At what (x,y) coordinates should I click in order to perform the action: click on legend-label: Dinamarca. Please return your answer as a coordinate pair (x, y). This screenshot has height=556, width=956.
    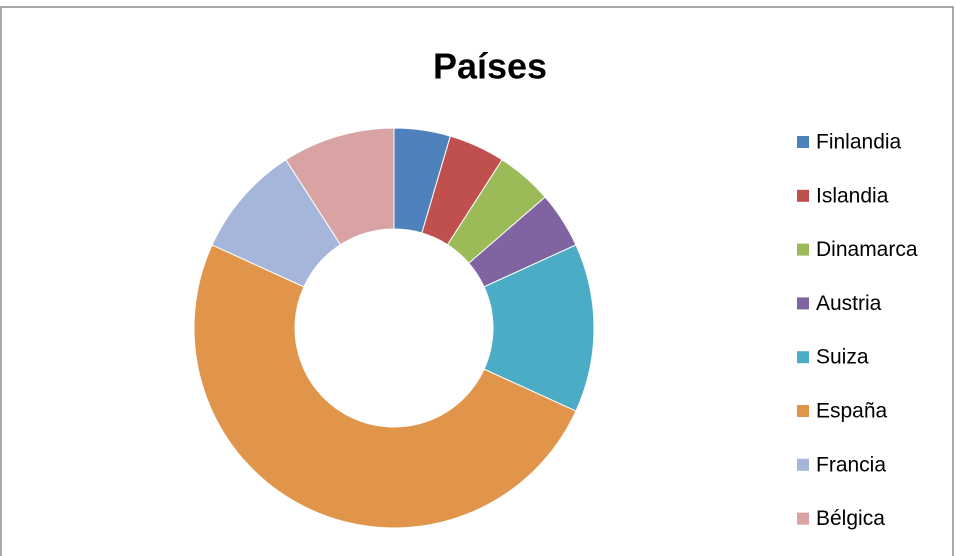
    Looking at the image, I should click on (867, 249).